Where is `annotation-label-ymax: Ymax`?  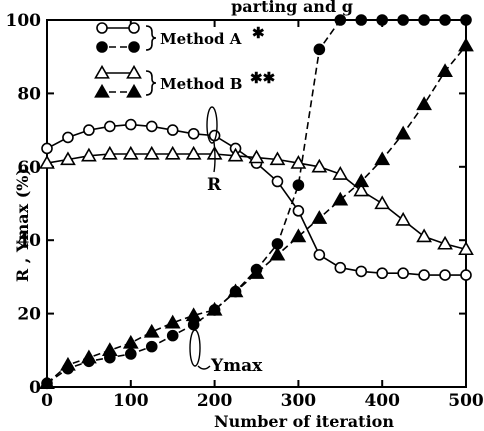
annotation-label-ymax: Ymax is located at coordinates (236, 366).